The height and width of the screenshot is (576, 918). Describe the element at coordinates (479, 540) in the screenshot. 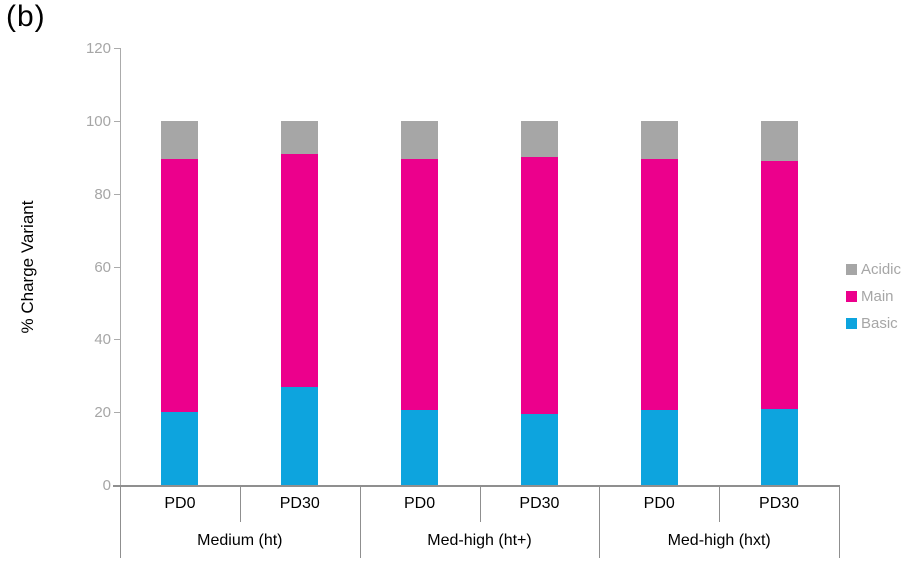

I see `group-label: Med-high (ht+)` at that location.